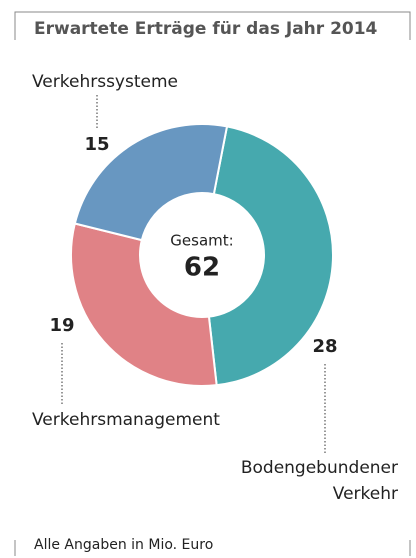  What do you see at coordinates (96, 144) in the screenshot?
I see `value-label: 15` at bounding box center [96, 144].